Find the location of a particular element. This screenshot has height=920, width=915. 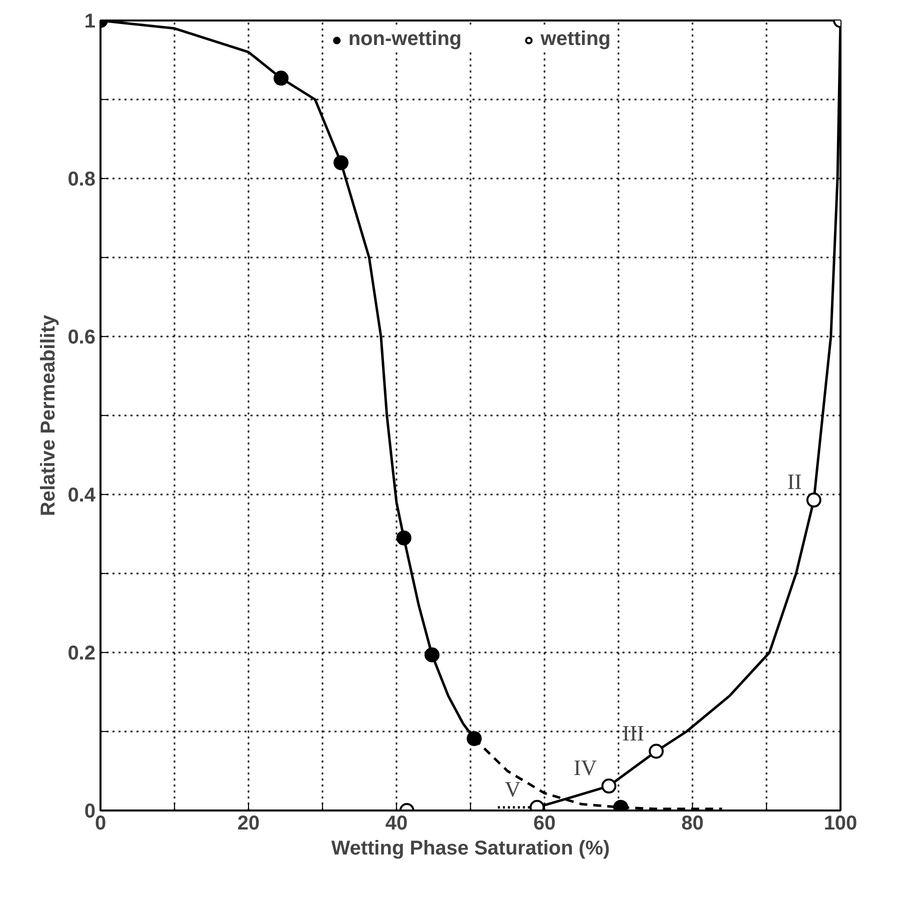

annotation: III is located at coordinates (633, 733).